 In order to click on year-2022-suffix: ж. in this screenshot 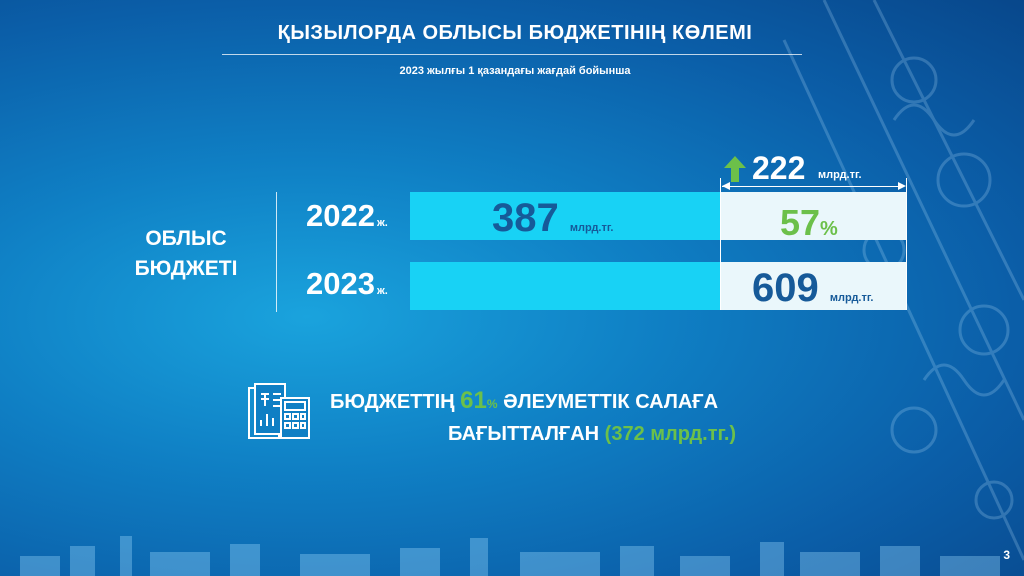, I will do `click(382, 223)`.